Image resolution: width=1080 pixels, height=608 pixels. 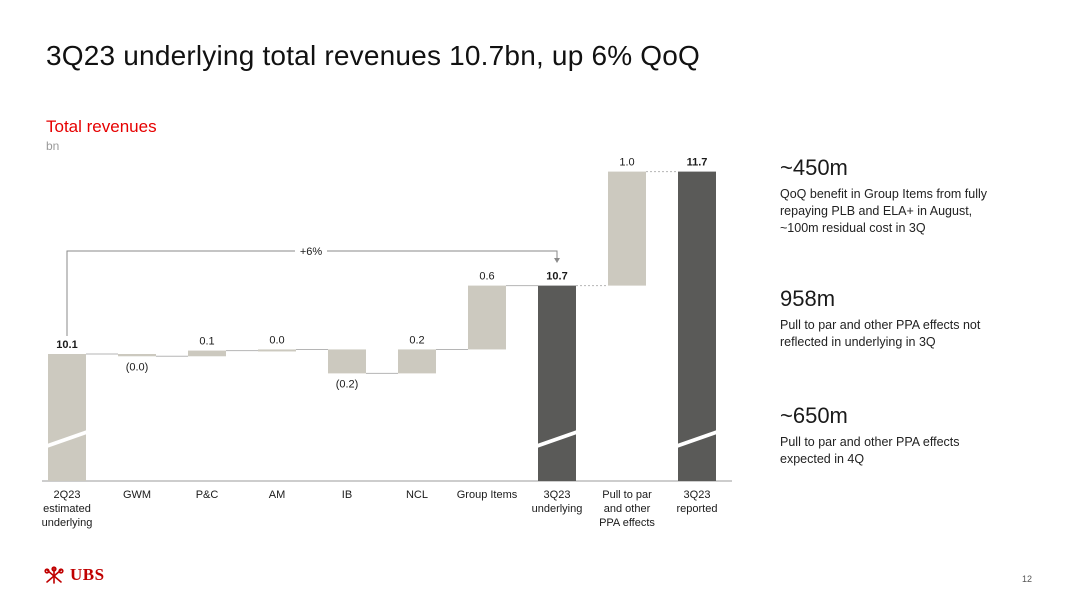 What do you see at coordinates (87, 574) in the screenshot?
I see `logo-wordmark: UBS` at bounding box center [87, 574].